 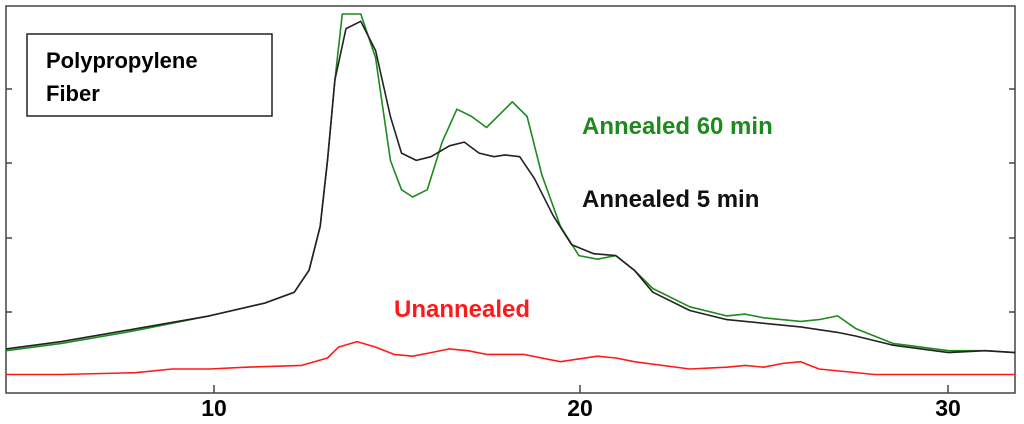 What do you see at coordinates (149, 75) in the screenshot?
I see `title-box` at bounding box center [149, 75].